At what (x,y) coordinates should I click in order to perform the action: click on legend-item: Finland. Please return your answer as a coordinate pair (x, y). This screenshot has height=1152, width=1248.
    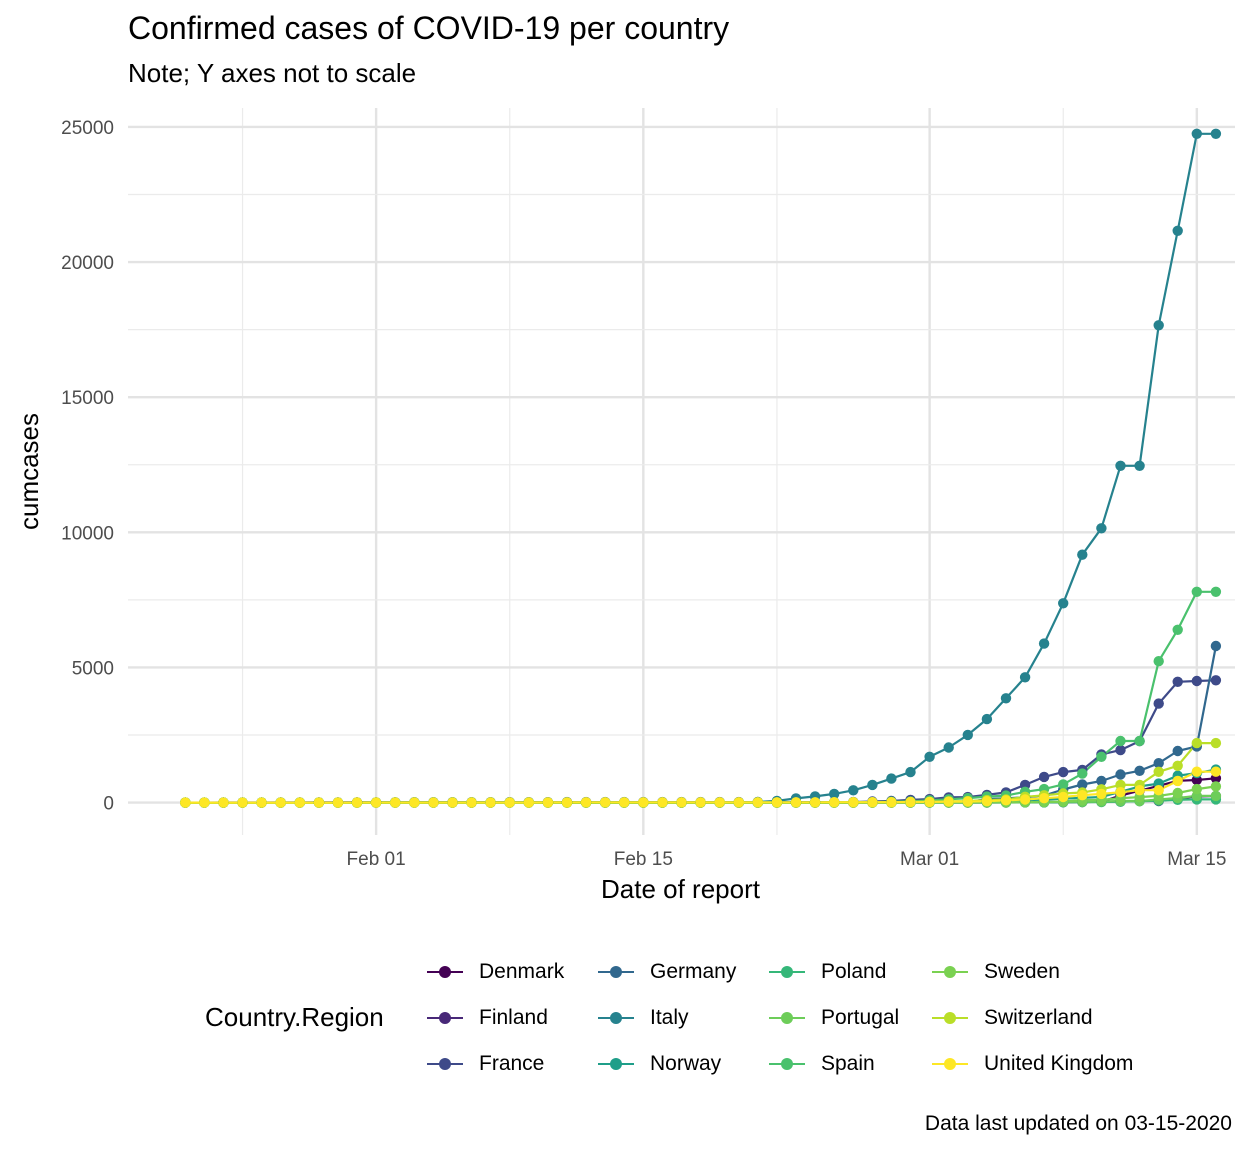
    Looking at the image, I should click on (486, 1018).